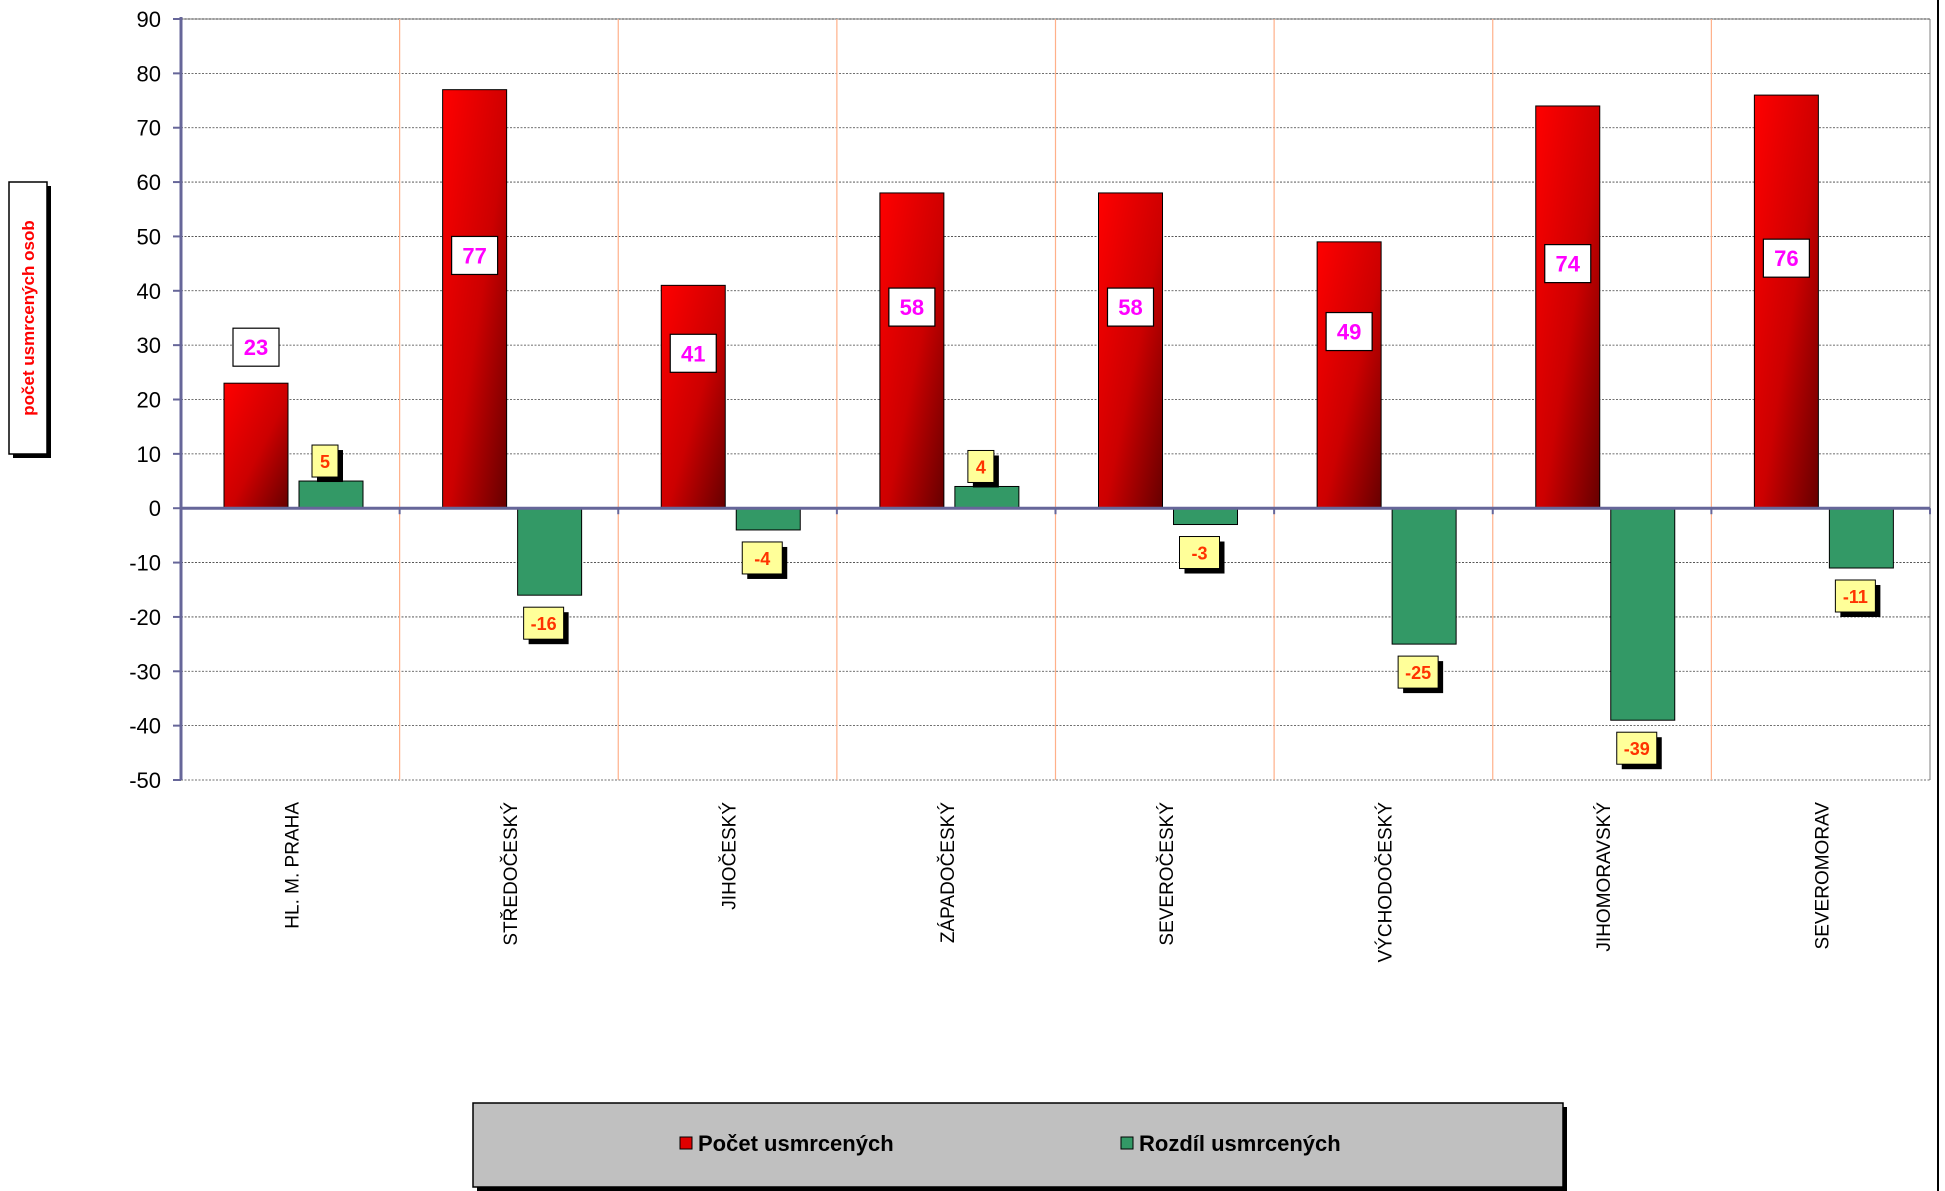 Image resolution: width=1945 pixels, height=1191 pixels. Describe the element at coordinates (149, 128) in the screenshot. I see `y-tick-label: 70` at that location.